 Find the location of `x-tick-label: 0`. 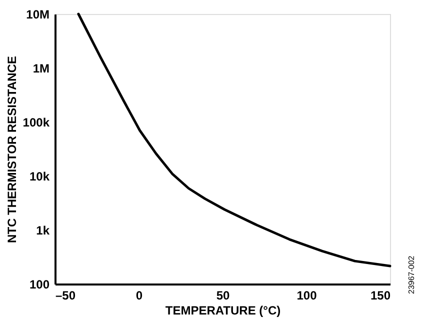

x-tick-label: 0 is located at coordinates (139, 295).